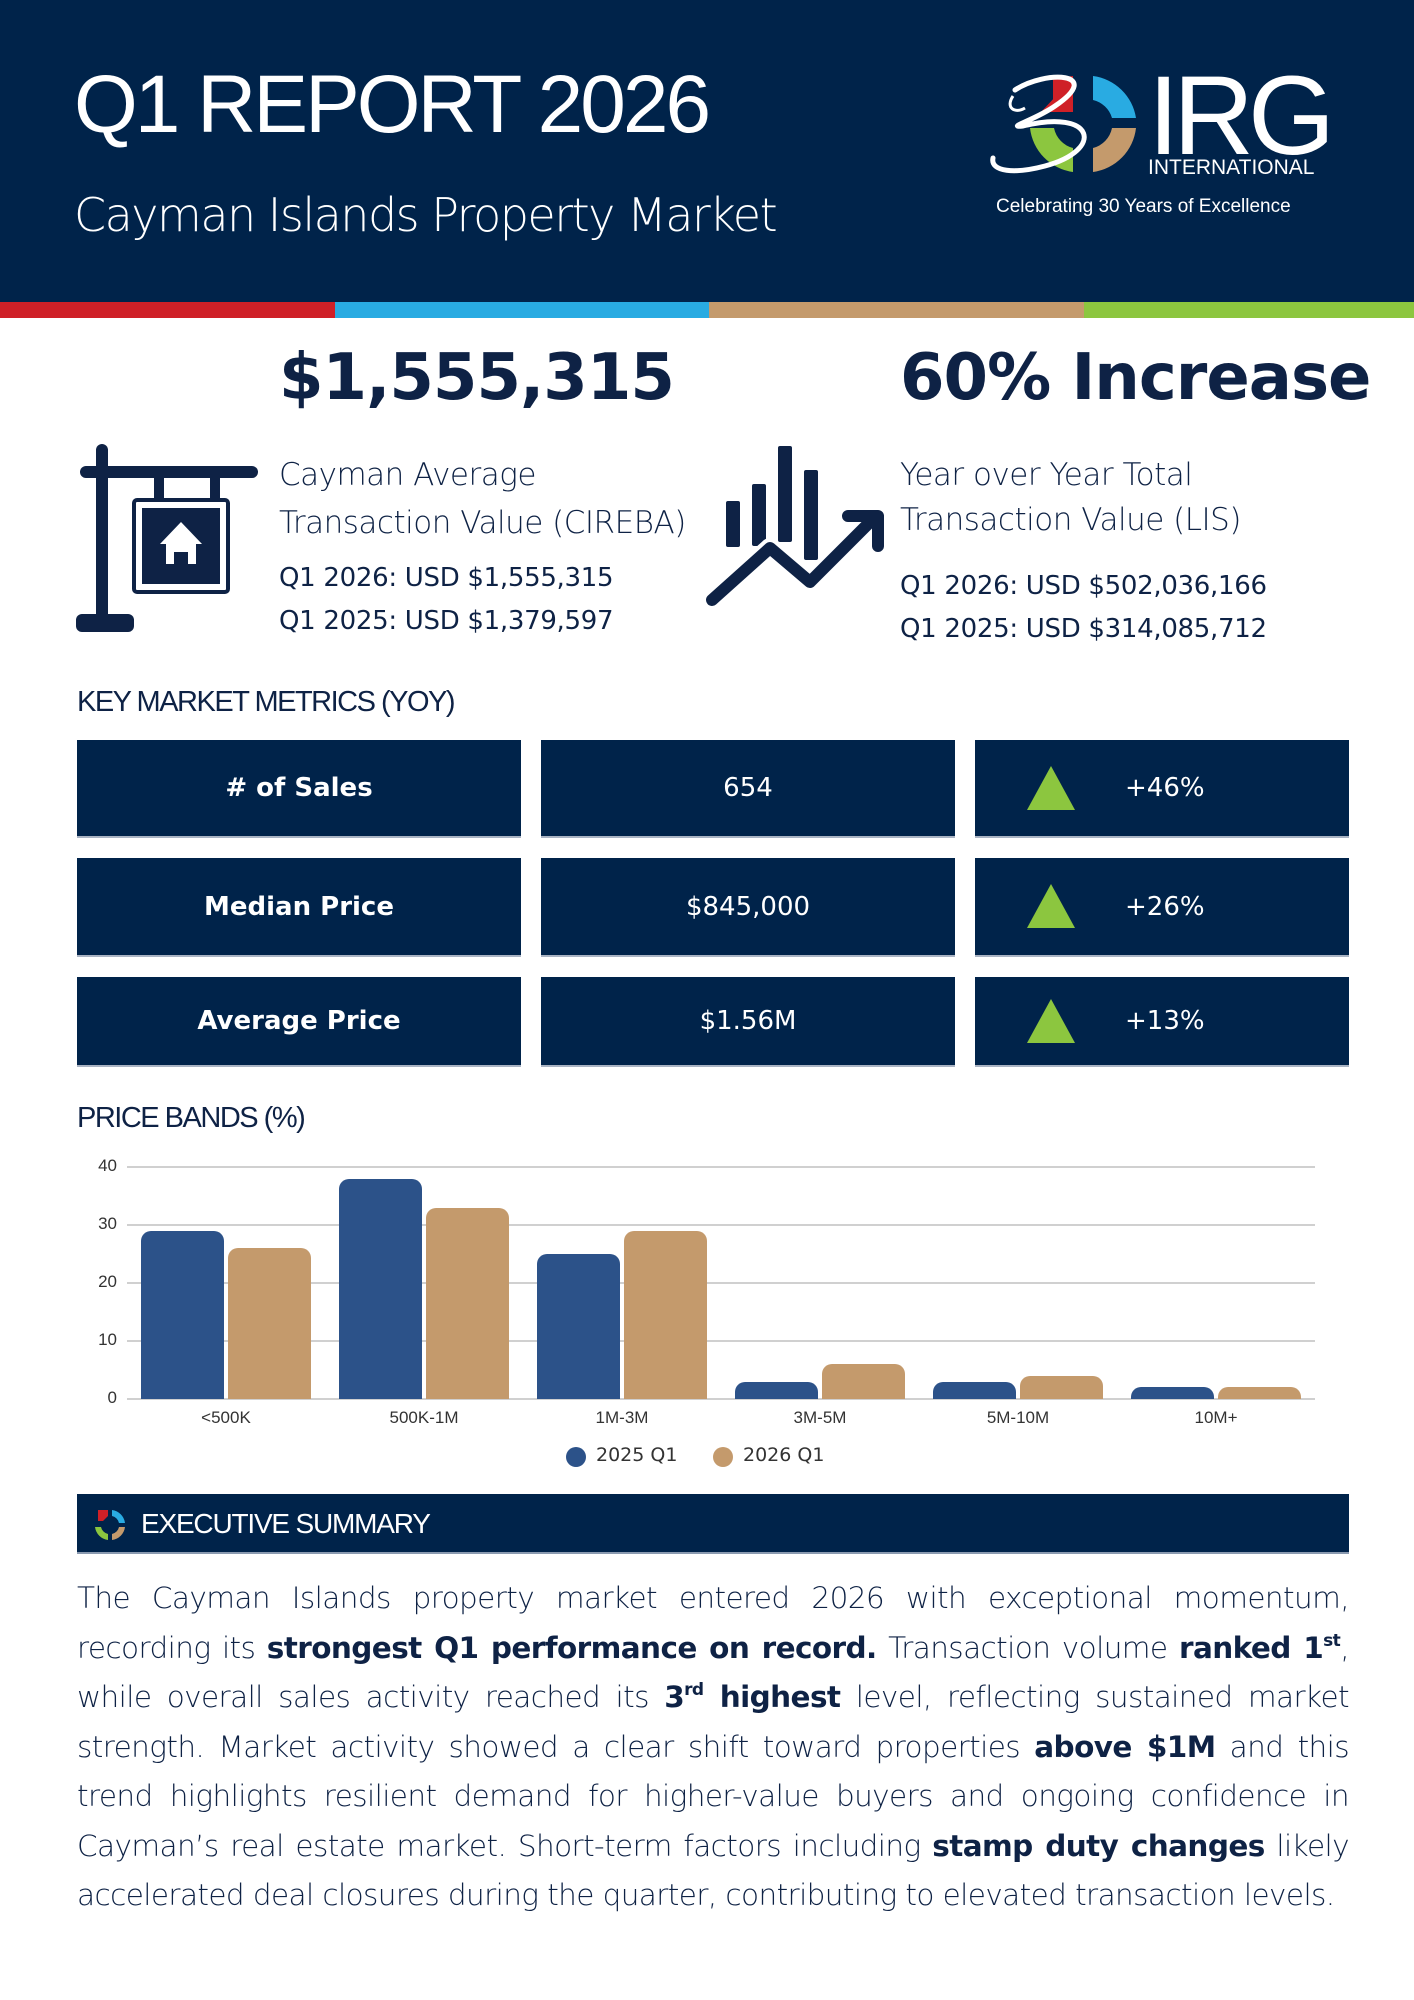 The image size is (1414, 2000). What do you see at coordinates (286, 1523) in the screenshot?
I see `executive-summary-title: EXECUTIVE SUMMARY` at bounding box center [286, 1523].